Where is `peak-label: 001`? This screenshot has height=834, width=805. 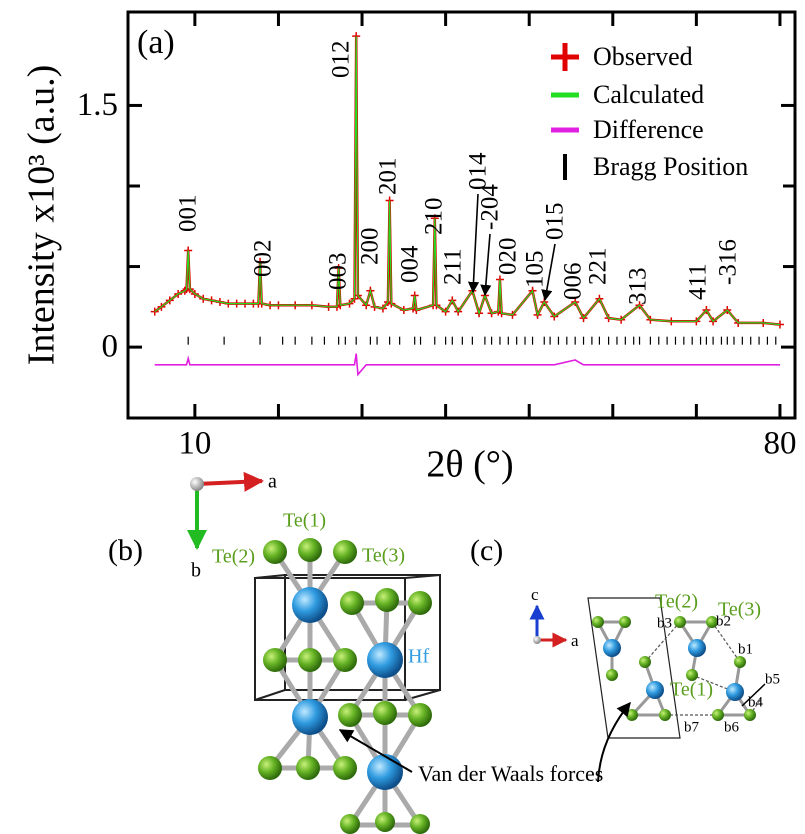
peak-label: 001 is located at coordinates (188, 214).